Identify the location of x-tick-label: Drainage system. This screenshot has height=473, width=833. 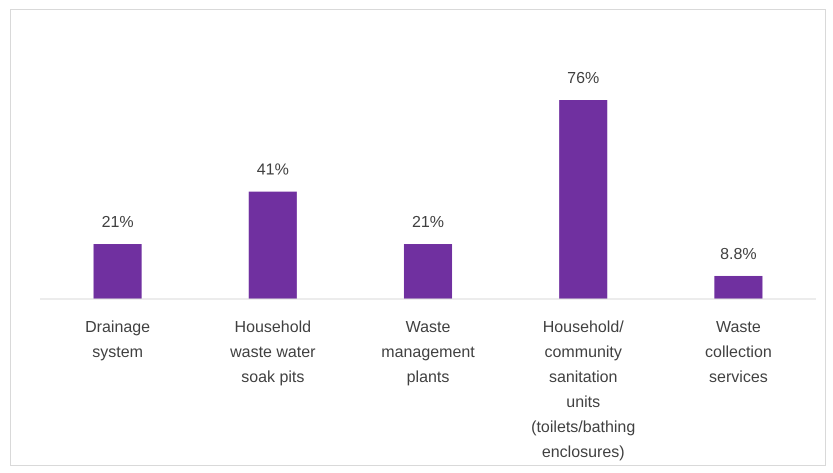
(117, 340).